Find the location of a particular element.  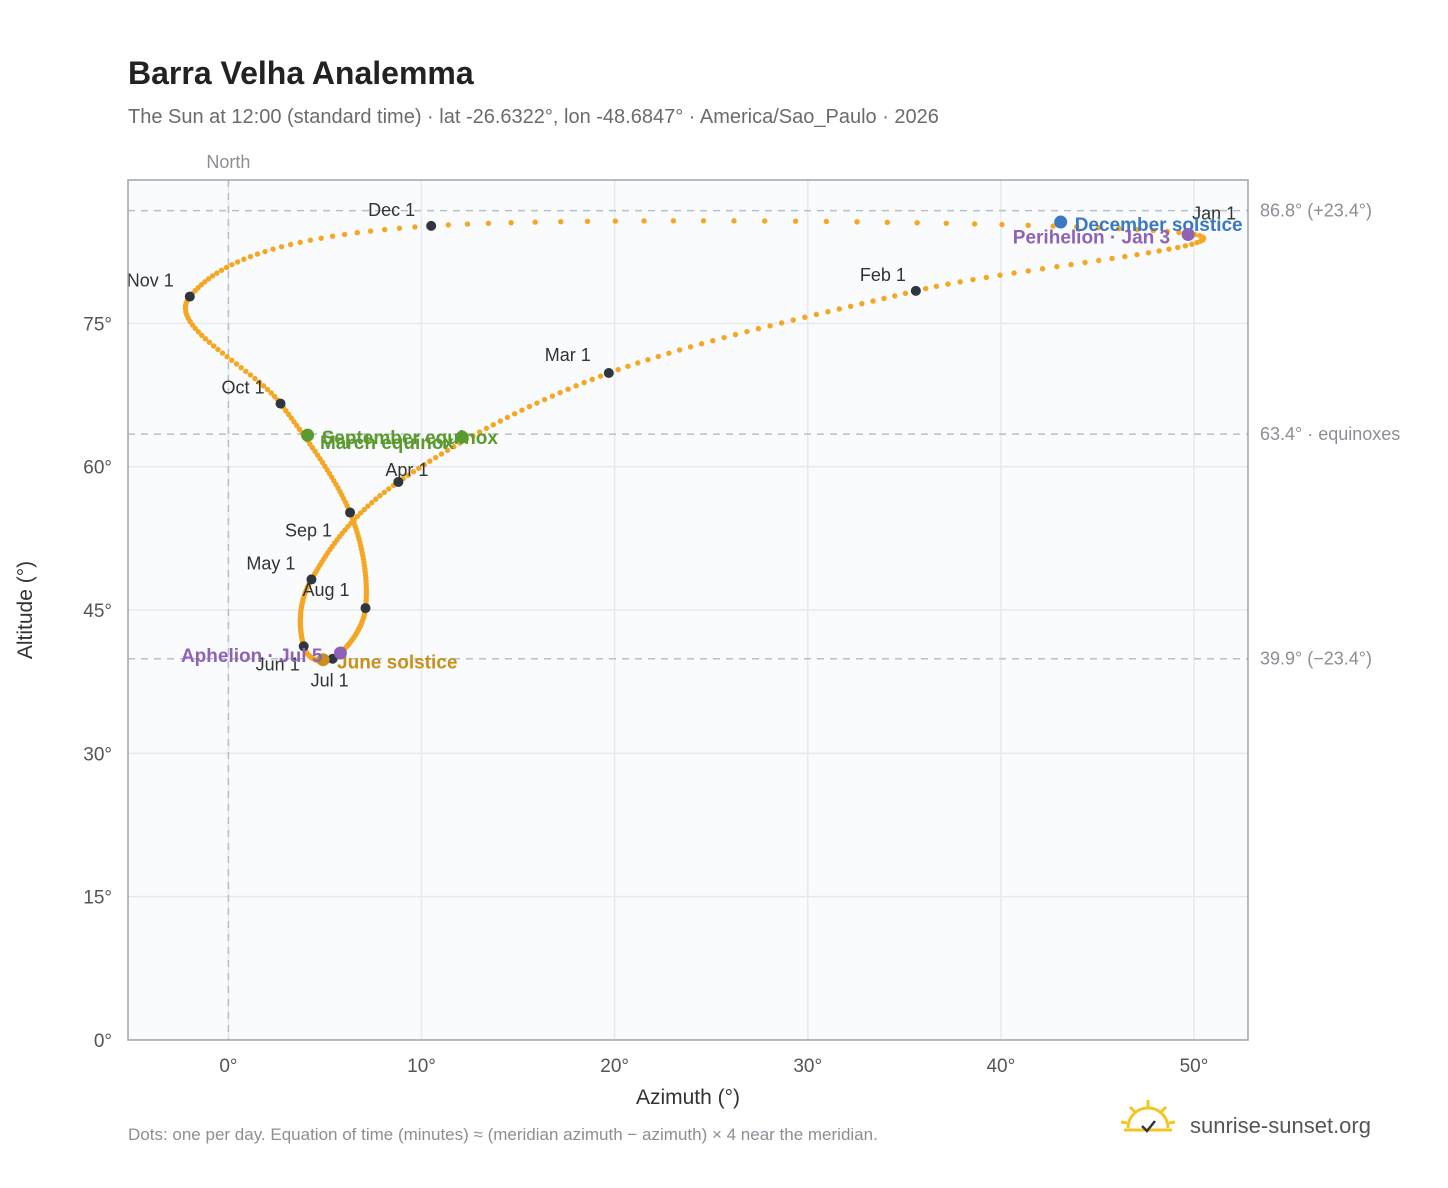

event-label: Perihelion · Jan 3 is located at coordinates (1091, 237).